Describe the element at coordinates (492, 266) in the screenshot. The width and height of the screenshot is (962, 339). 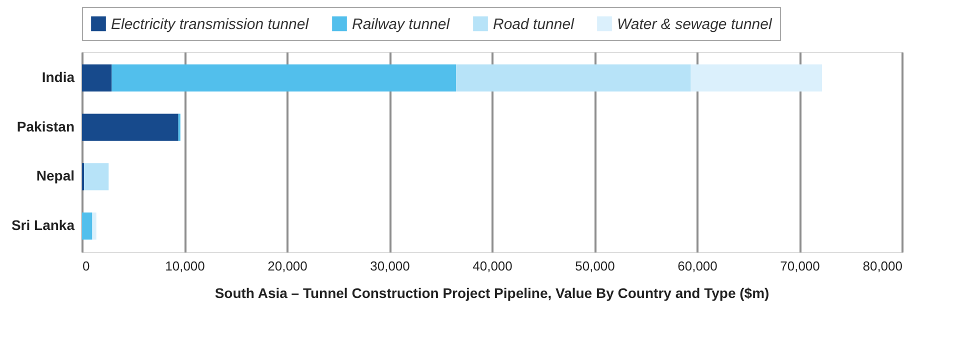
I see `x-tick-label: 40,000` at that location.